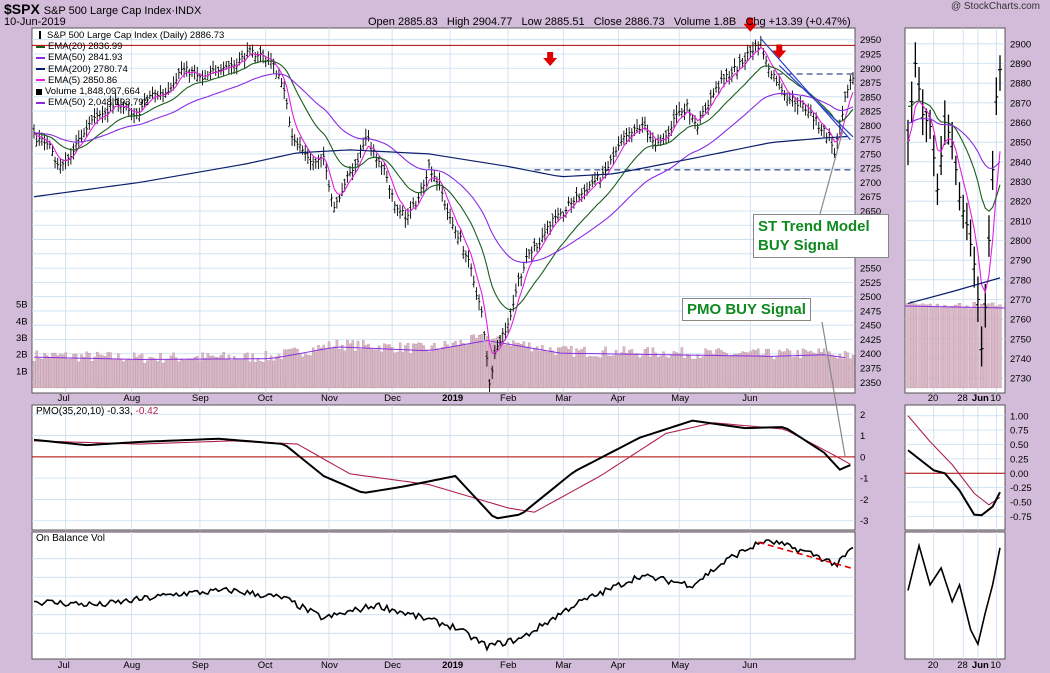 The image size is (1050, 673). I want to click on legend-label: EMA(50) 2,048,193,792, so click(98, 103).